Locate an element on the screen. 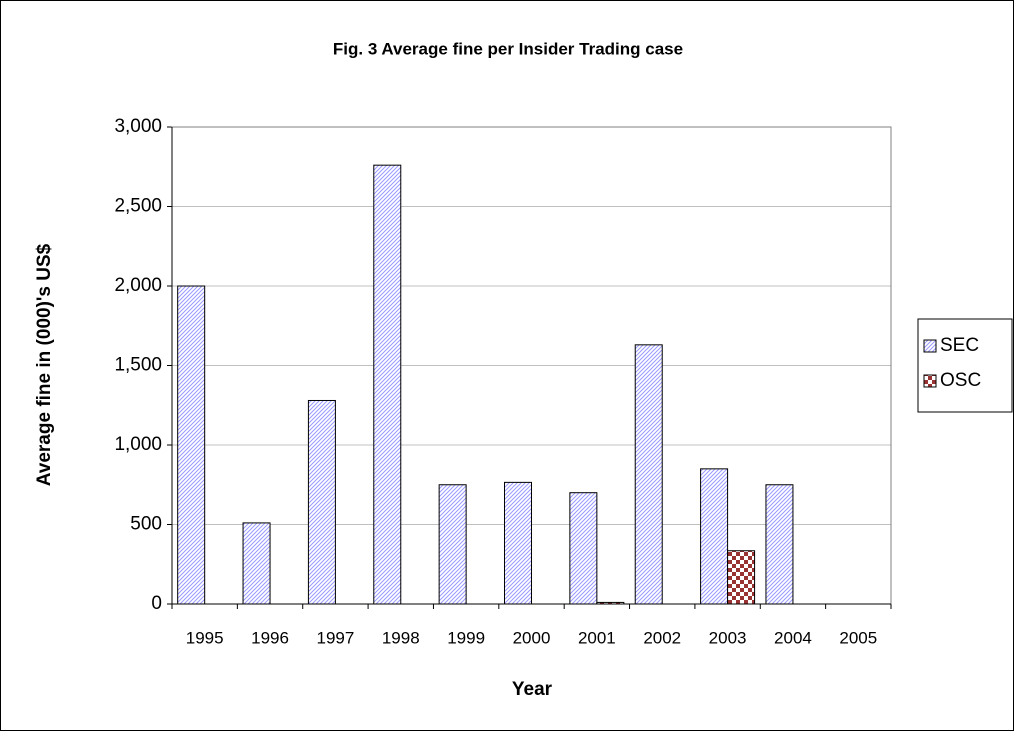 This screenshot has height=732, width=1015. x-tick-label: 2004 is located at coordinates (793, 637).